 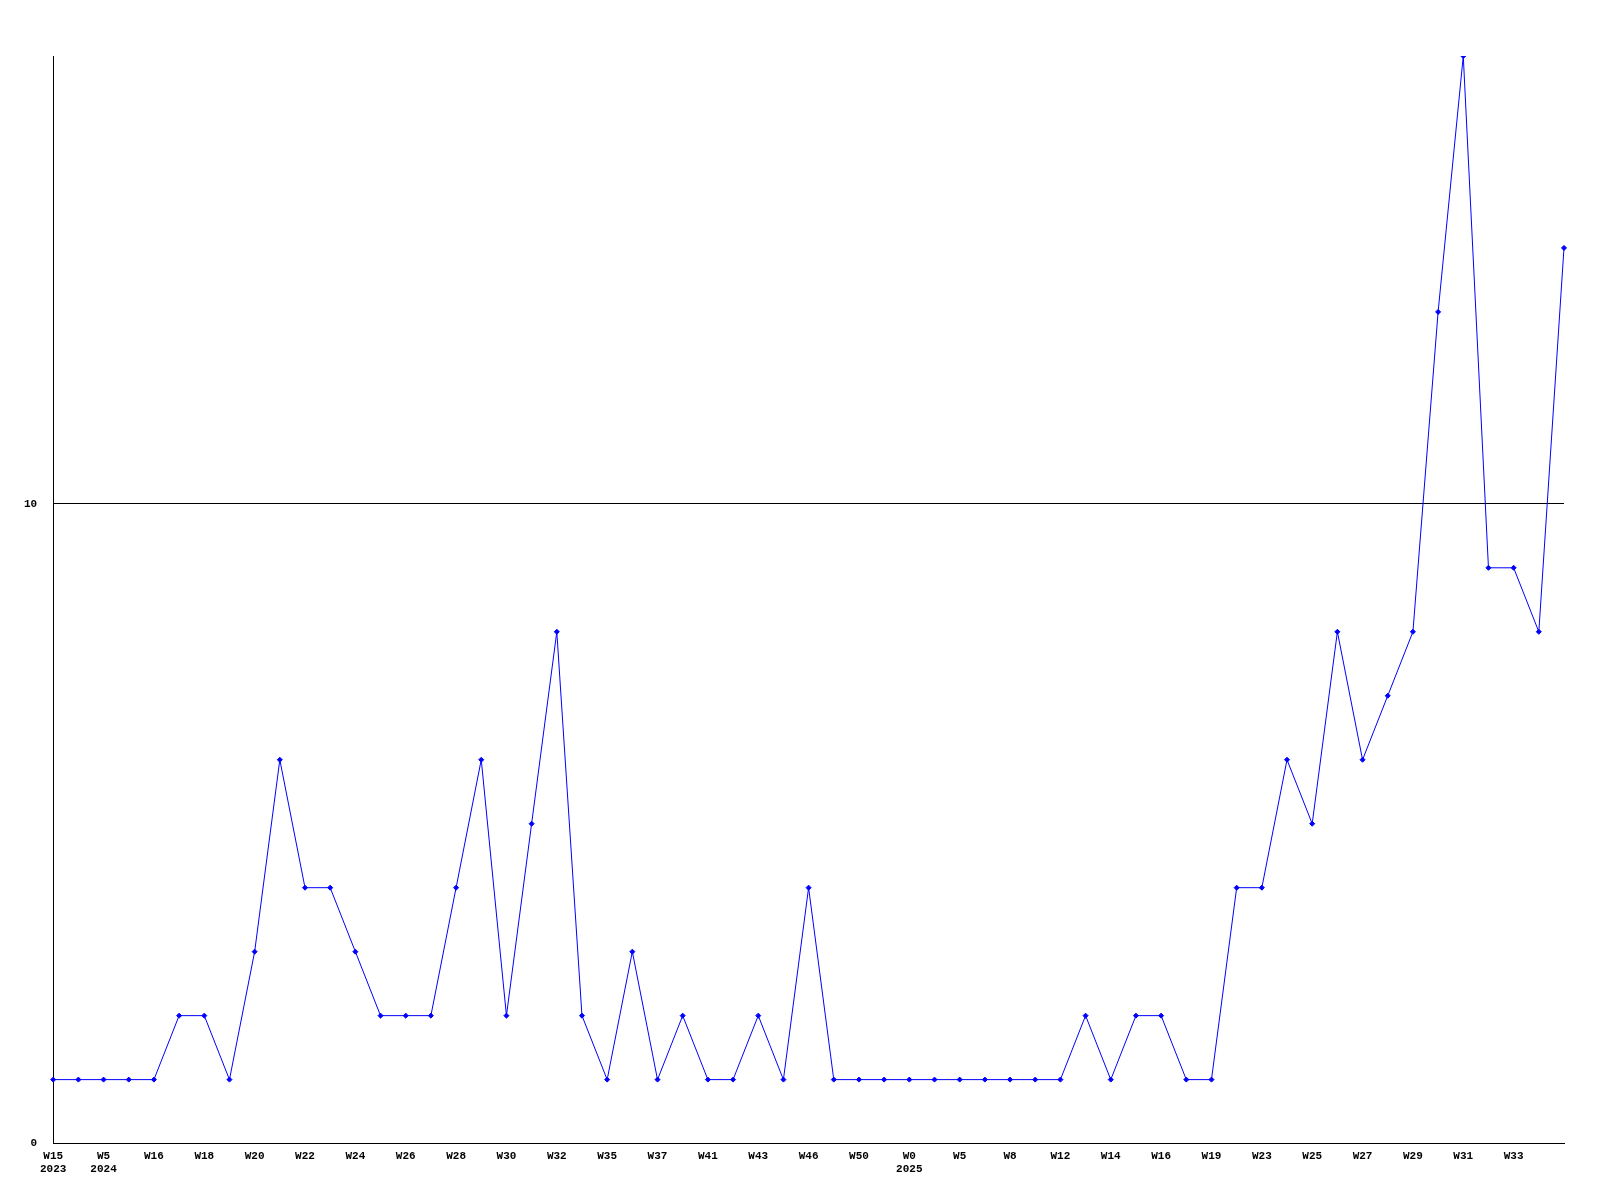 What do you see at coordinates (556, 1155) in the screenshot?
I see `x-tick-label: W32` at bounding box center [556, 1155].